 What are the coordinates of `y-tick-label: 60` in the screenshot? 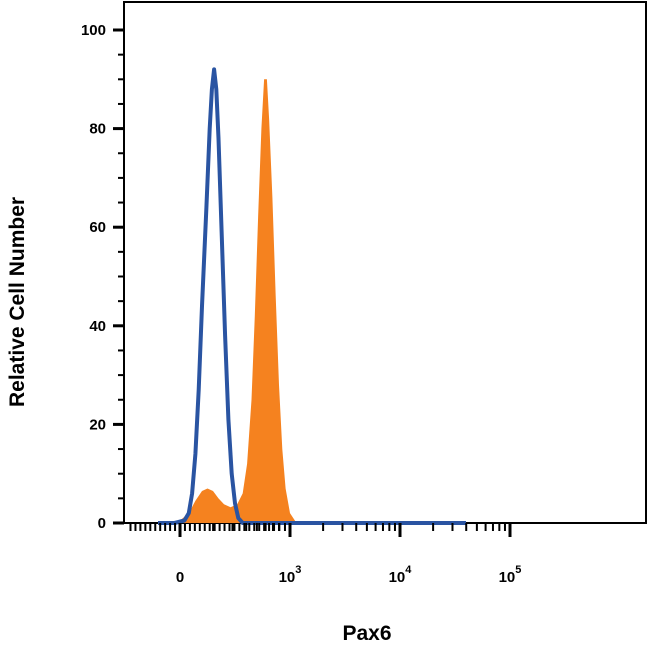 It's located at (97, 227).